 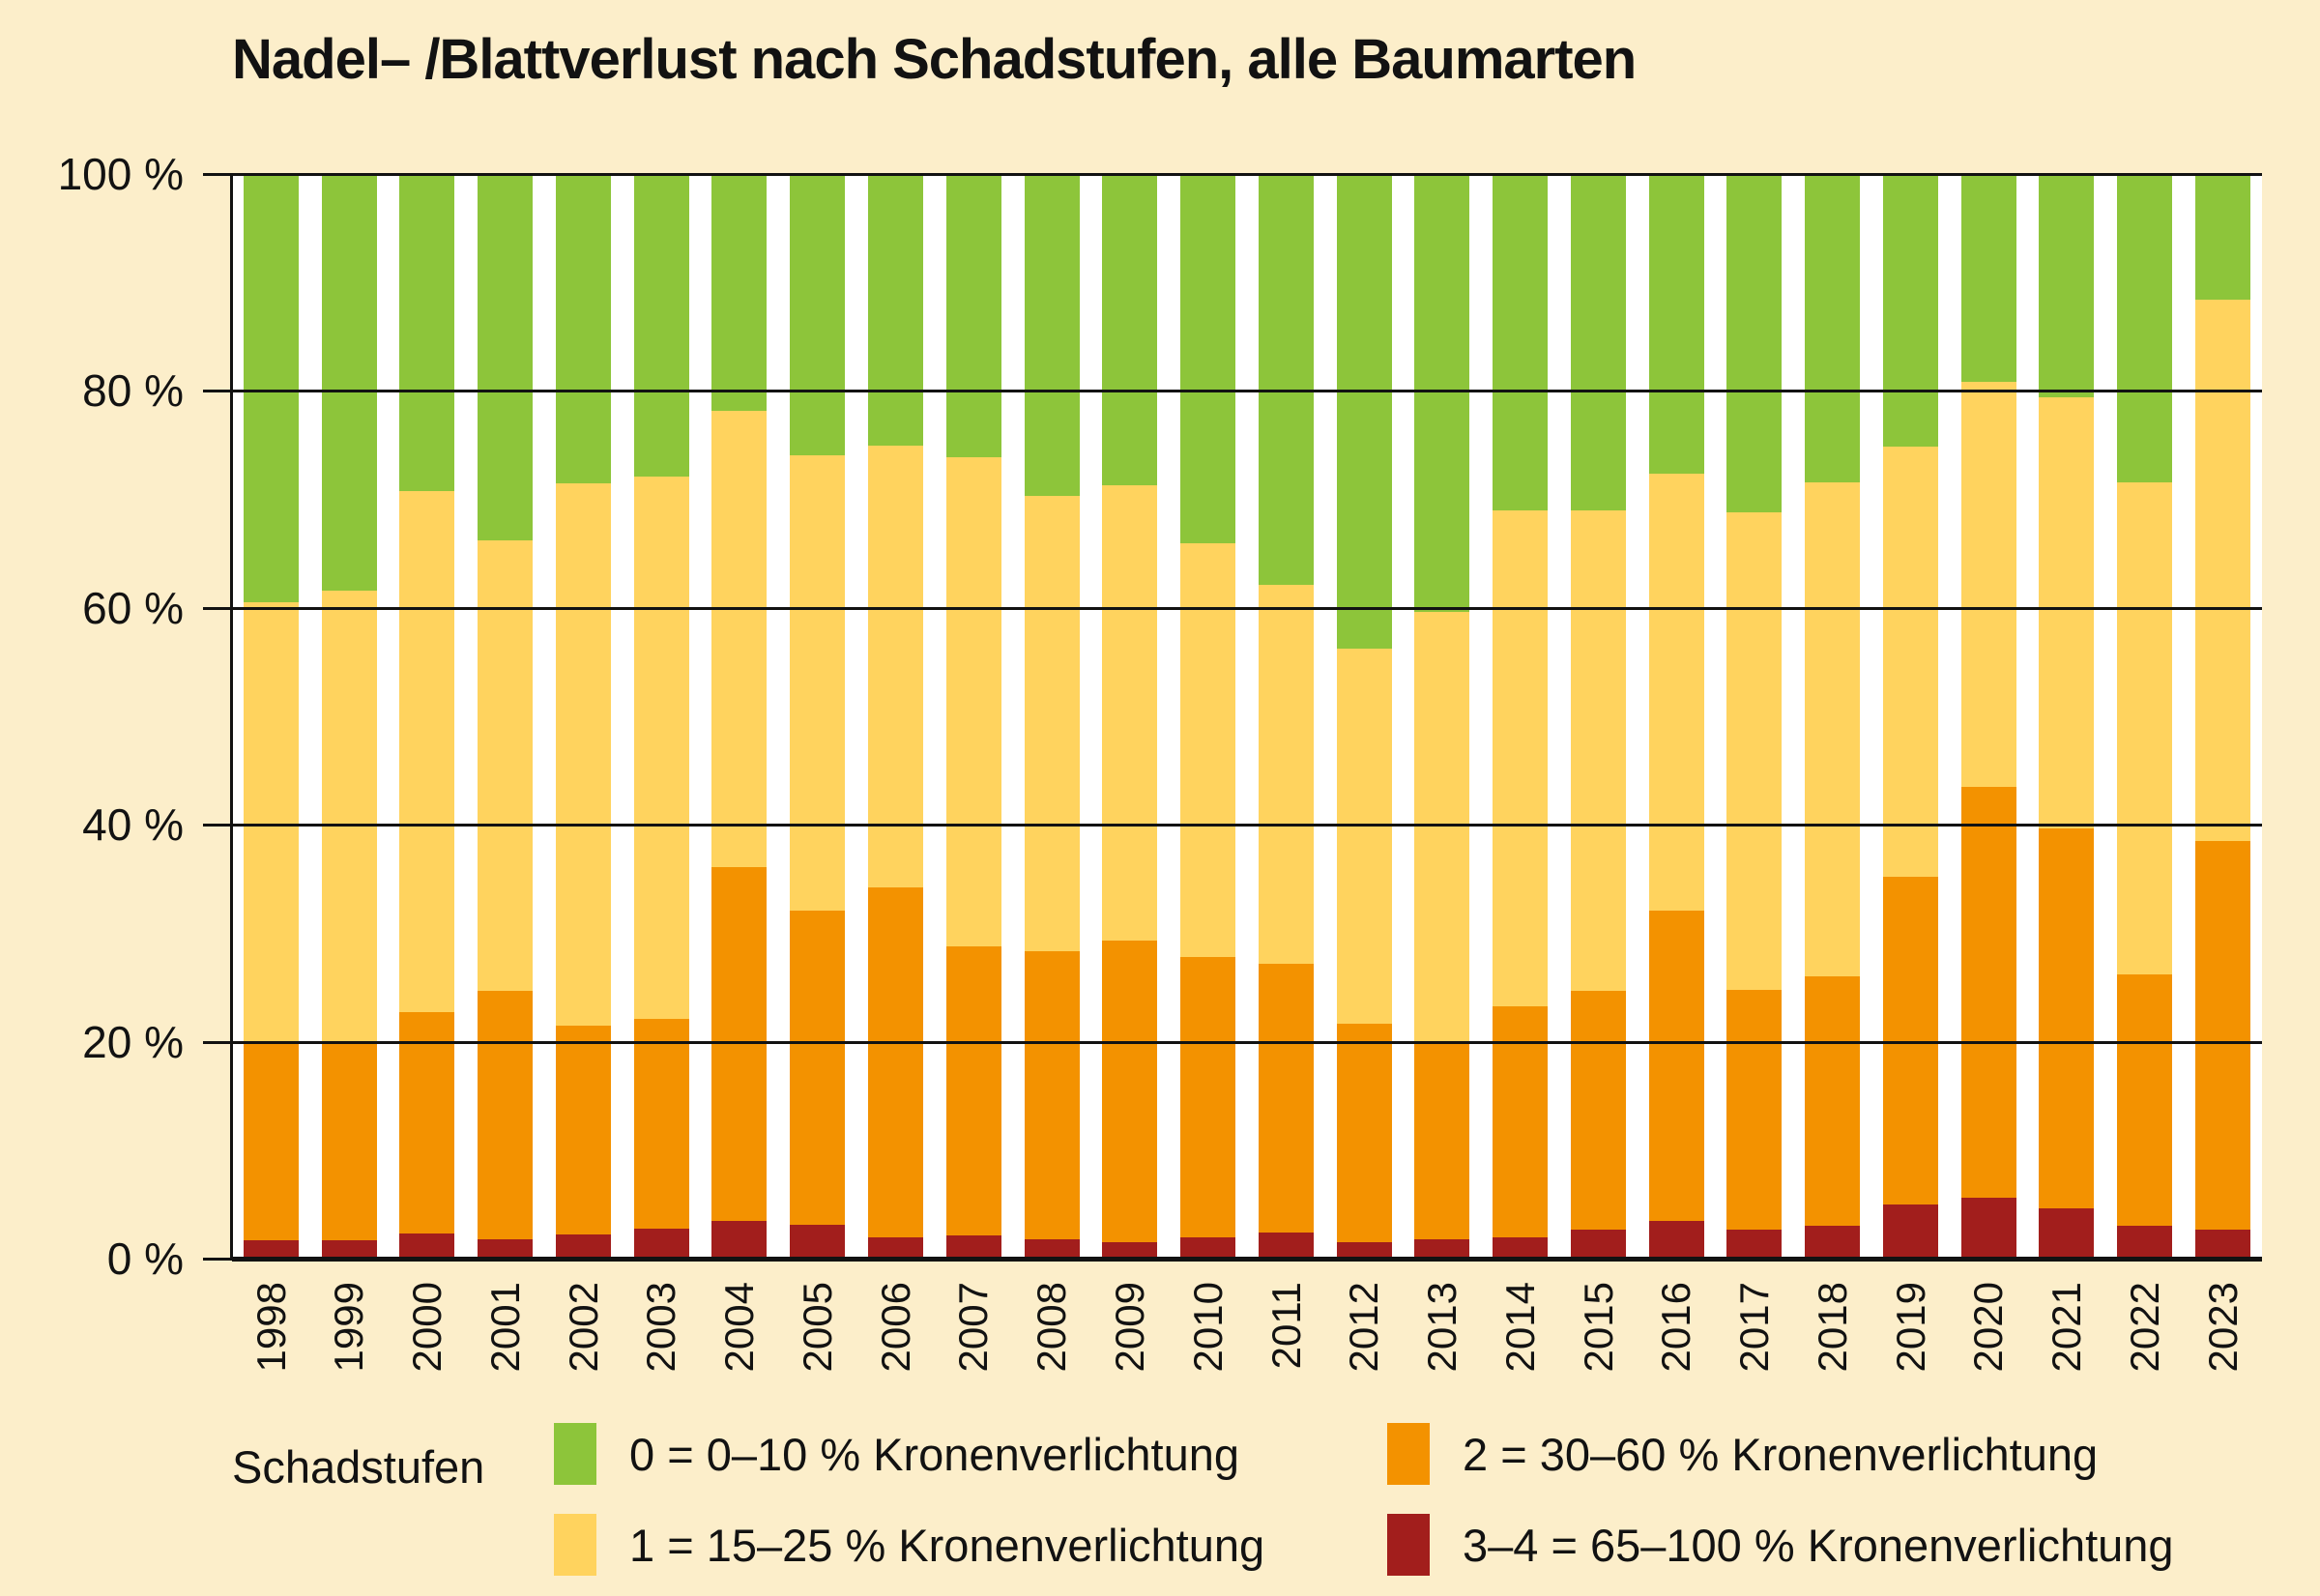 I want to click on bar-column-2011, so click(x=1286, y=716).